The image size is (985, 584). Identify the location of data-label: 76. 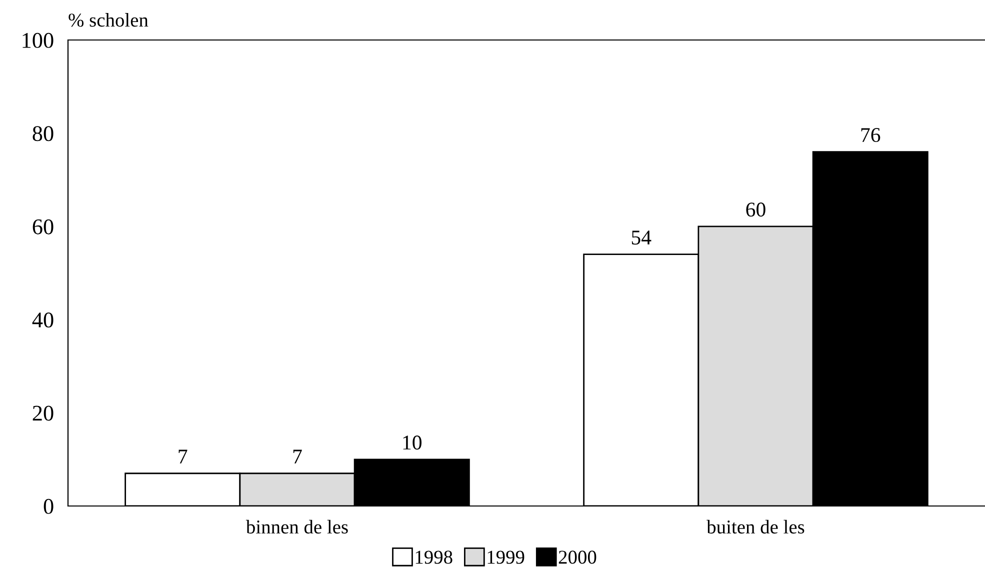
(870, 135).